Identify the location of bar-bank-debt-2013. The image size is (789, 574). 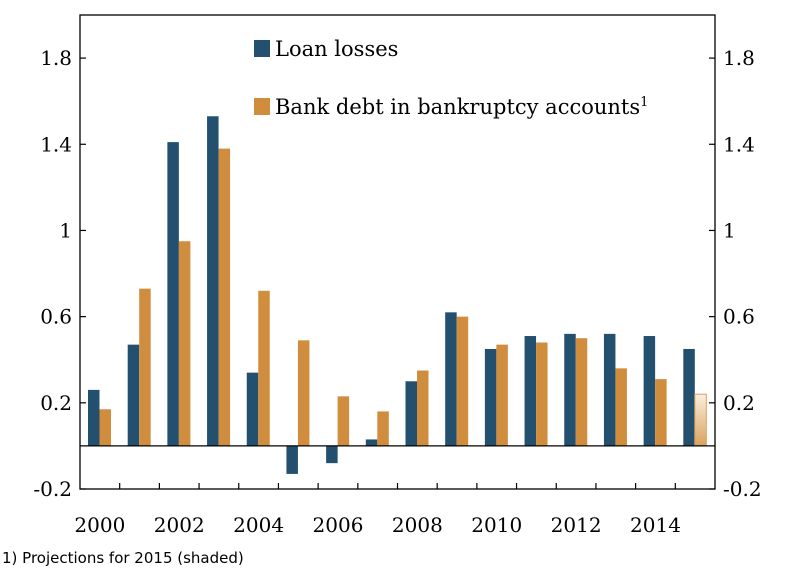
(621, 407).